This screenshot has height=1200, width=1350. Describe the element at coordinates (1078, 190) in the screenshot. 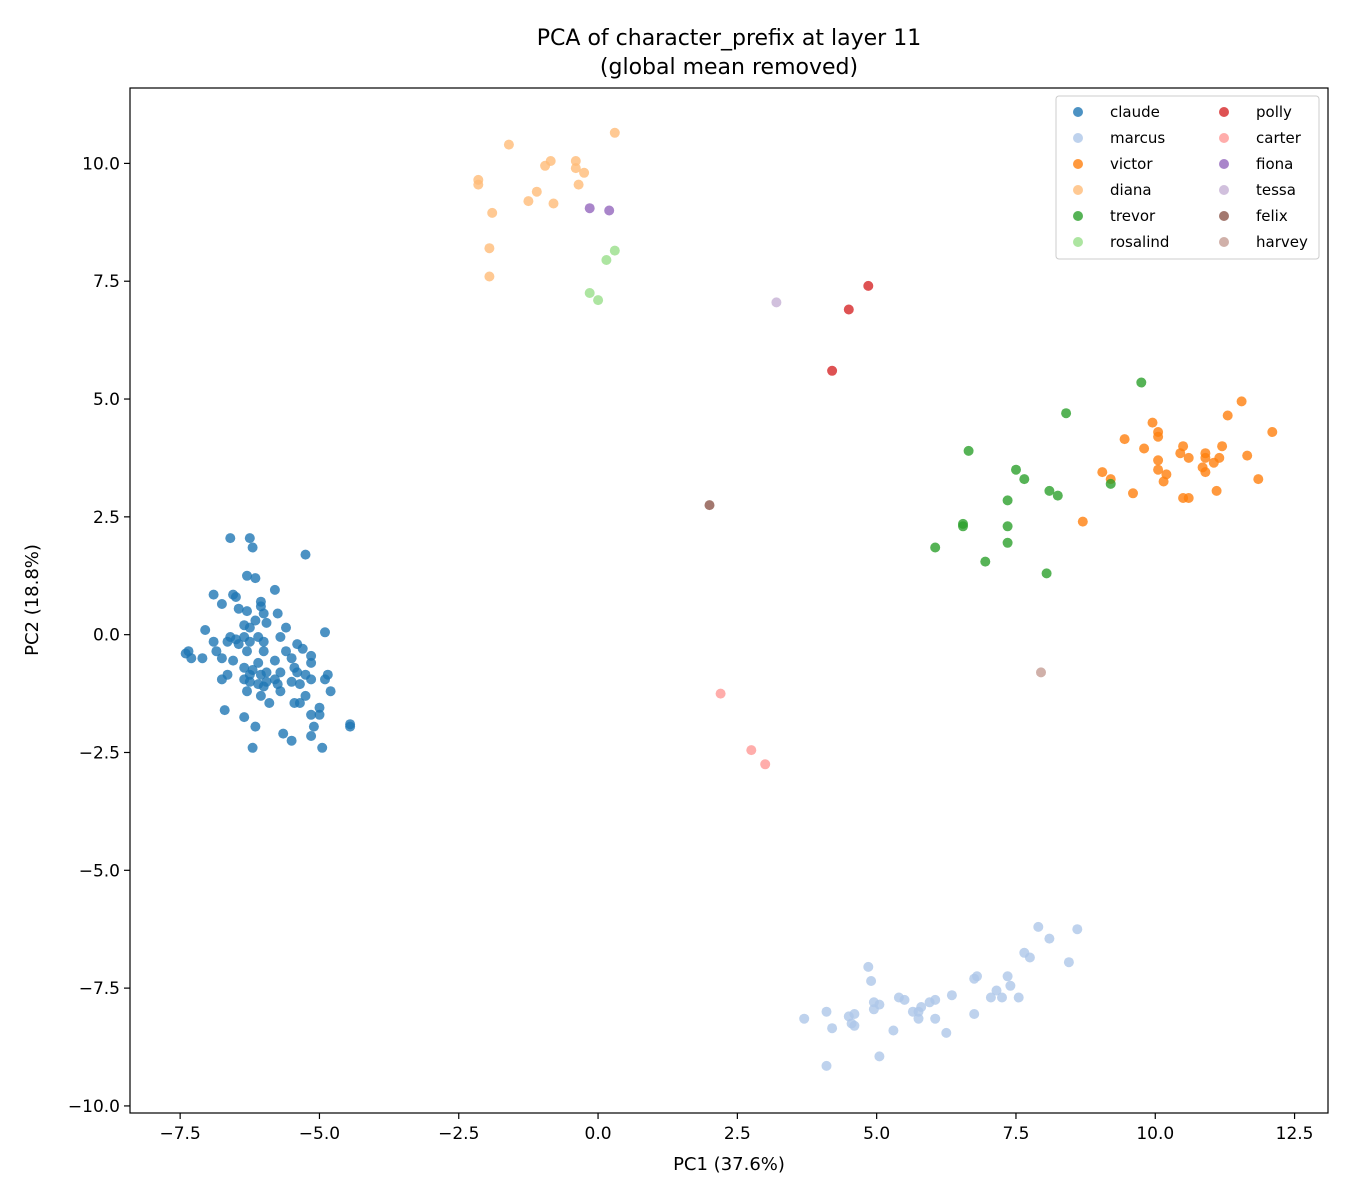

I see `legend-marker-diana` at that location.